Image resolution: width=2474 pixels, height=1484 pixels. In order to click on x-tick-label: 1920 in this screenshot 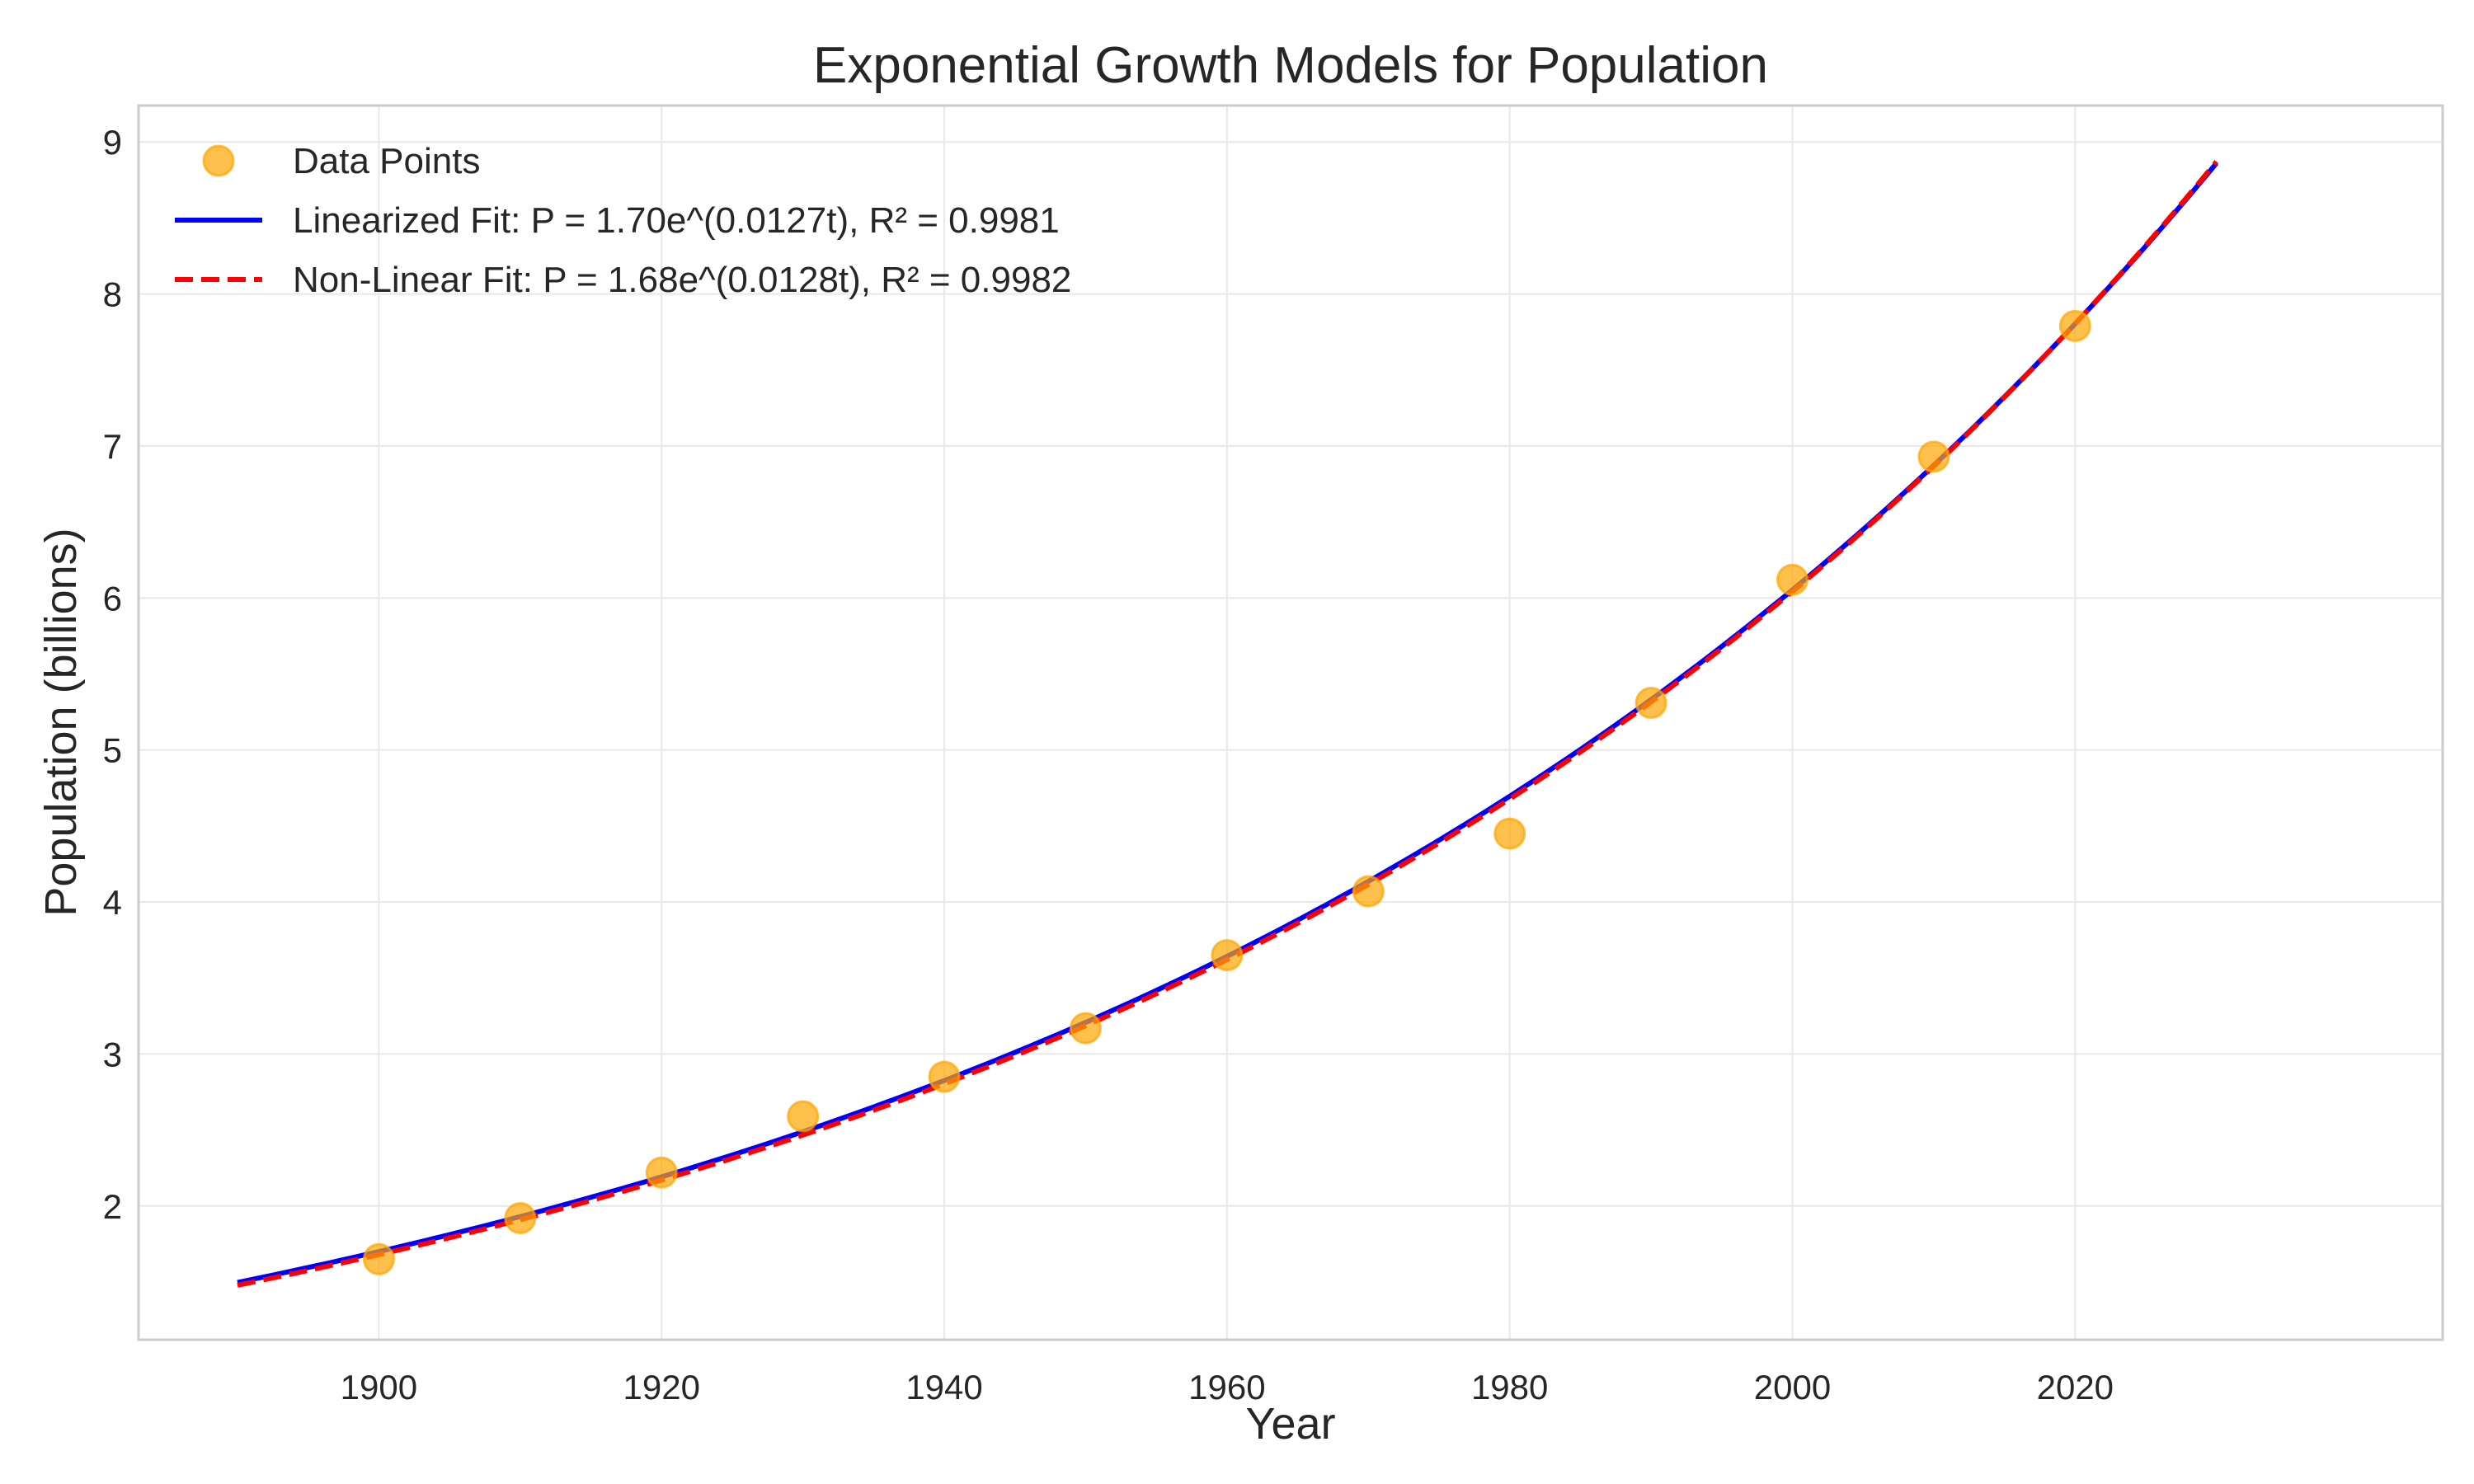, I will do `click(661, 1387)`.